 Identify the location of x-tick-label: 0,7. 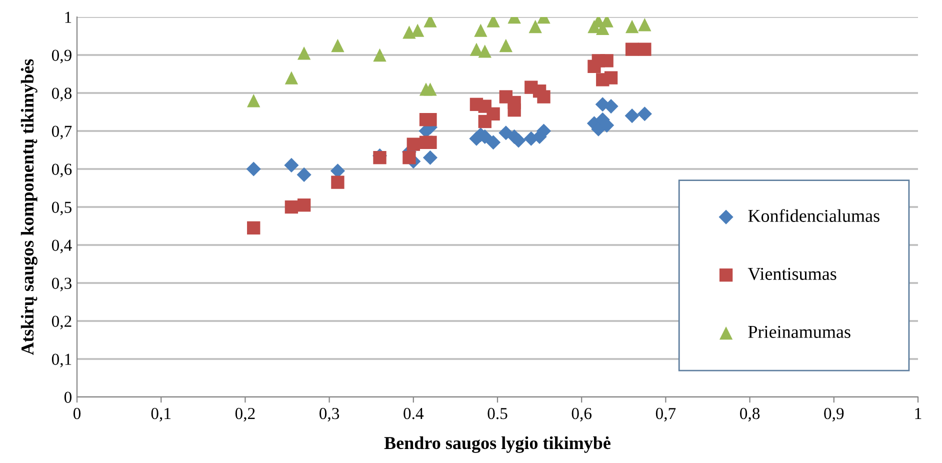
(666, 415).